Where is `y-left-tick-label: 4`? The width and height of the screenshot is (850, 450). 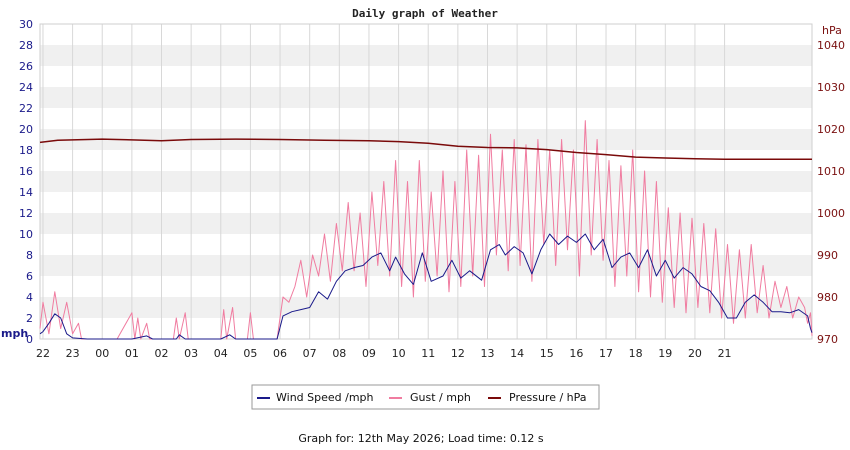
y-left-tick-label: 4 is located at coordinates (29, 297).